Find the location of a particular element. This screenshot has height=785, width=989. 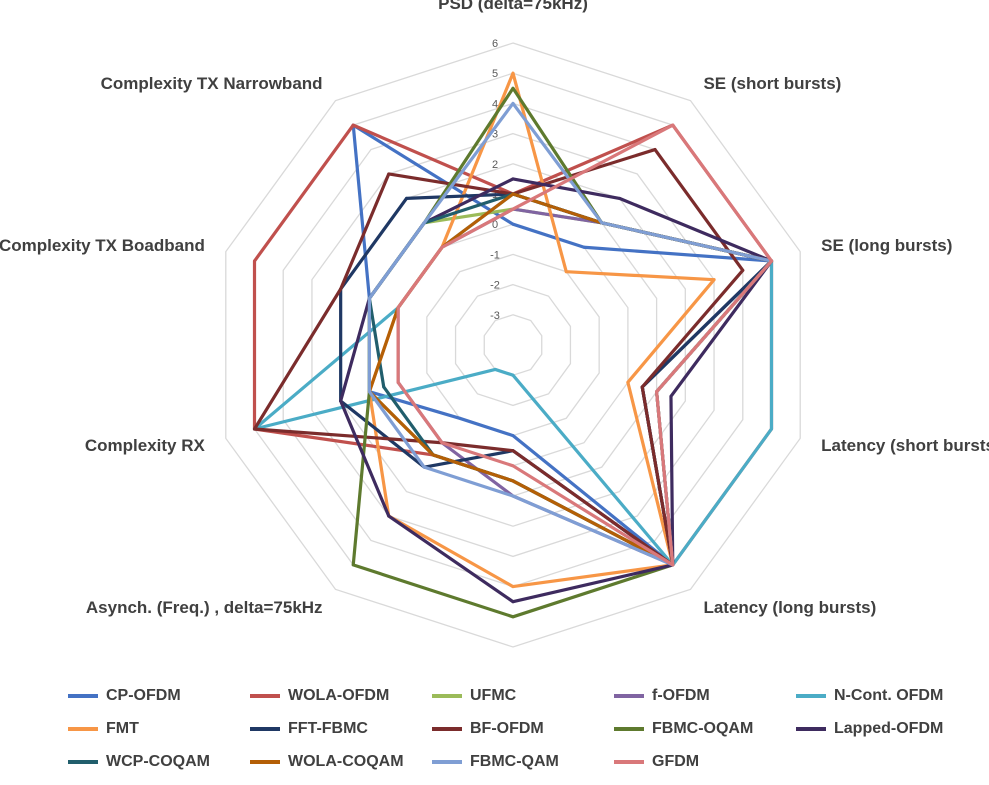

legend-item-lapped-ofdm: Lapped-OFDM is located at coordinates (869, 729).